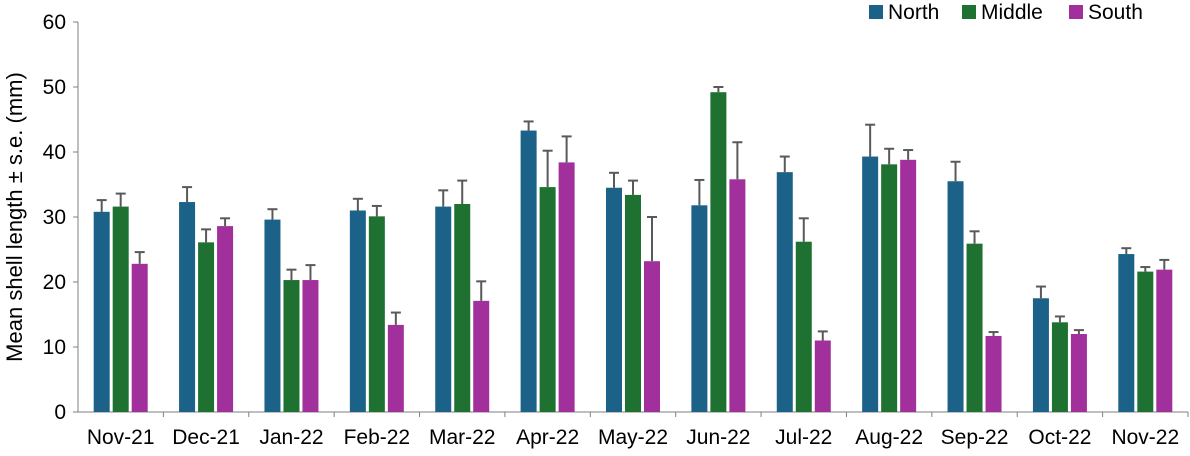 The width and height of the screenshot is (1190, 456). What do you see at coordinates (1145, 437) in the screenshot?
I see `x-tick-label: Nov-22` at bounding box center [1145, 437].